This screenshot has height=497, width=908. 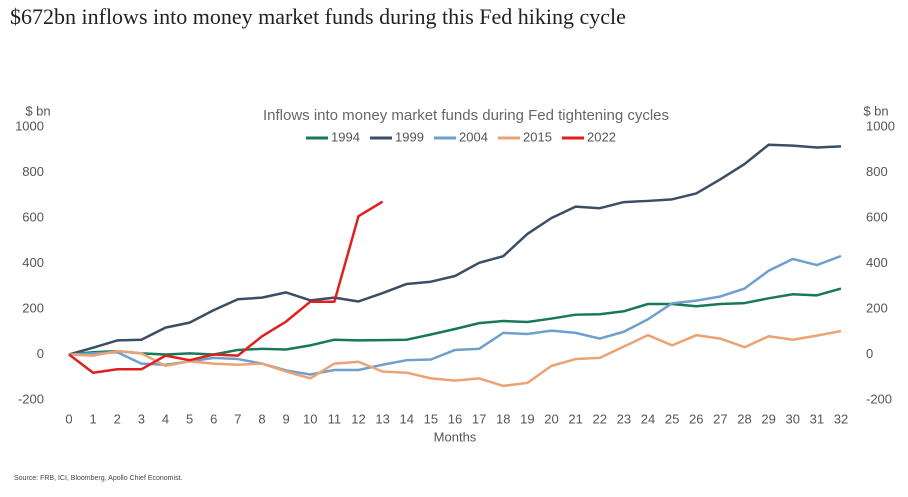 What do you see at coordinates (68, 418) in the screenshot?
I see `x-tick-label: 0` at bounding box center [68, 418].